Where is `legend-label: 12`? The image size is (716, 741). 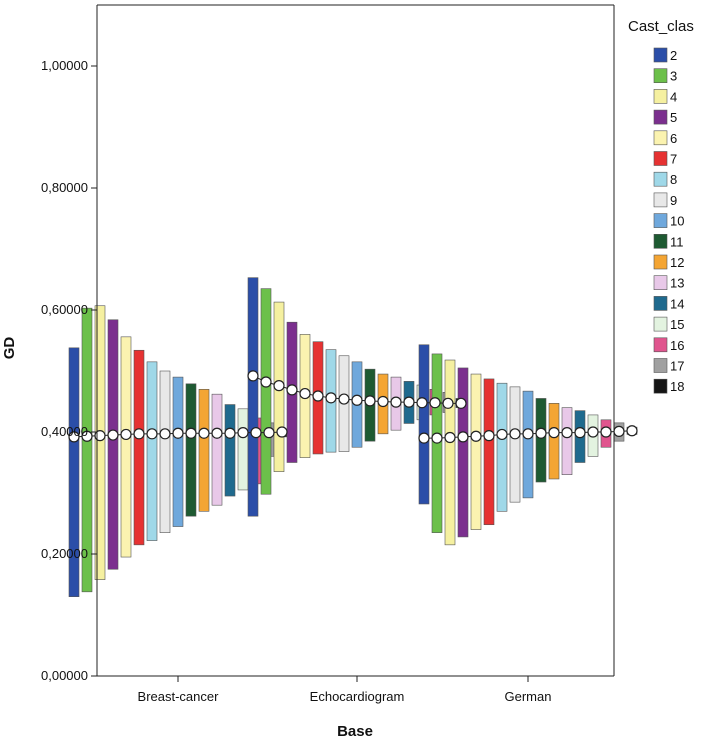
legend-label: 12 is located at coordinates (677, 262).